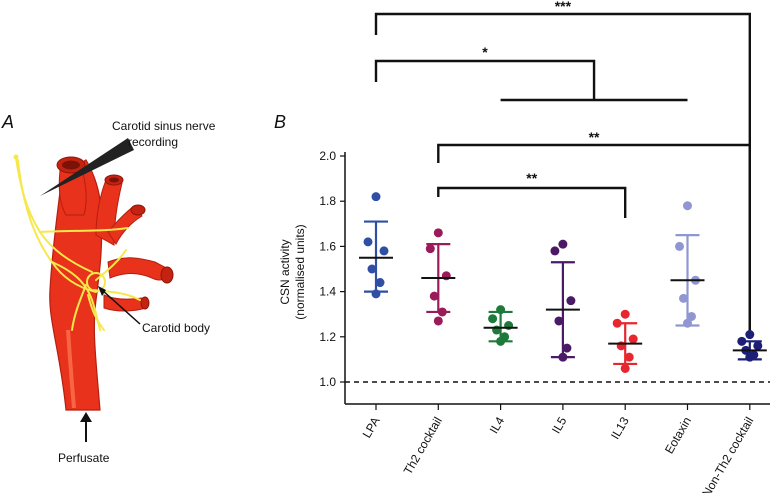  I want to click on x-tick-label: IL13, so click(620, 428).